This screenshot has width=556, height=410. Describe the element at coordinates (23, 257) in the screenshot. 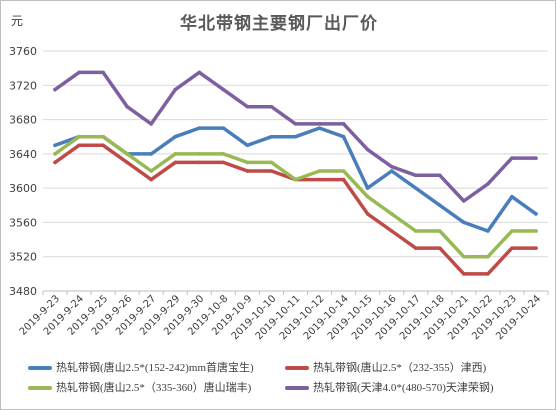

I see `y-tick-label: 3520` at that location.